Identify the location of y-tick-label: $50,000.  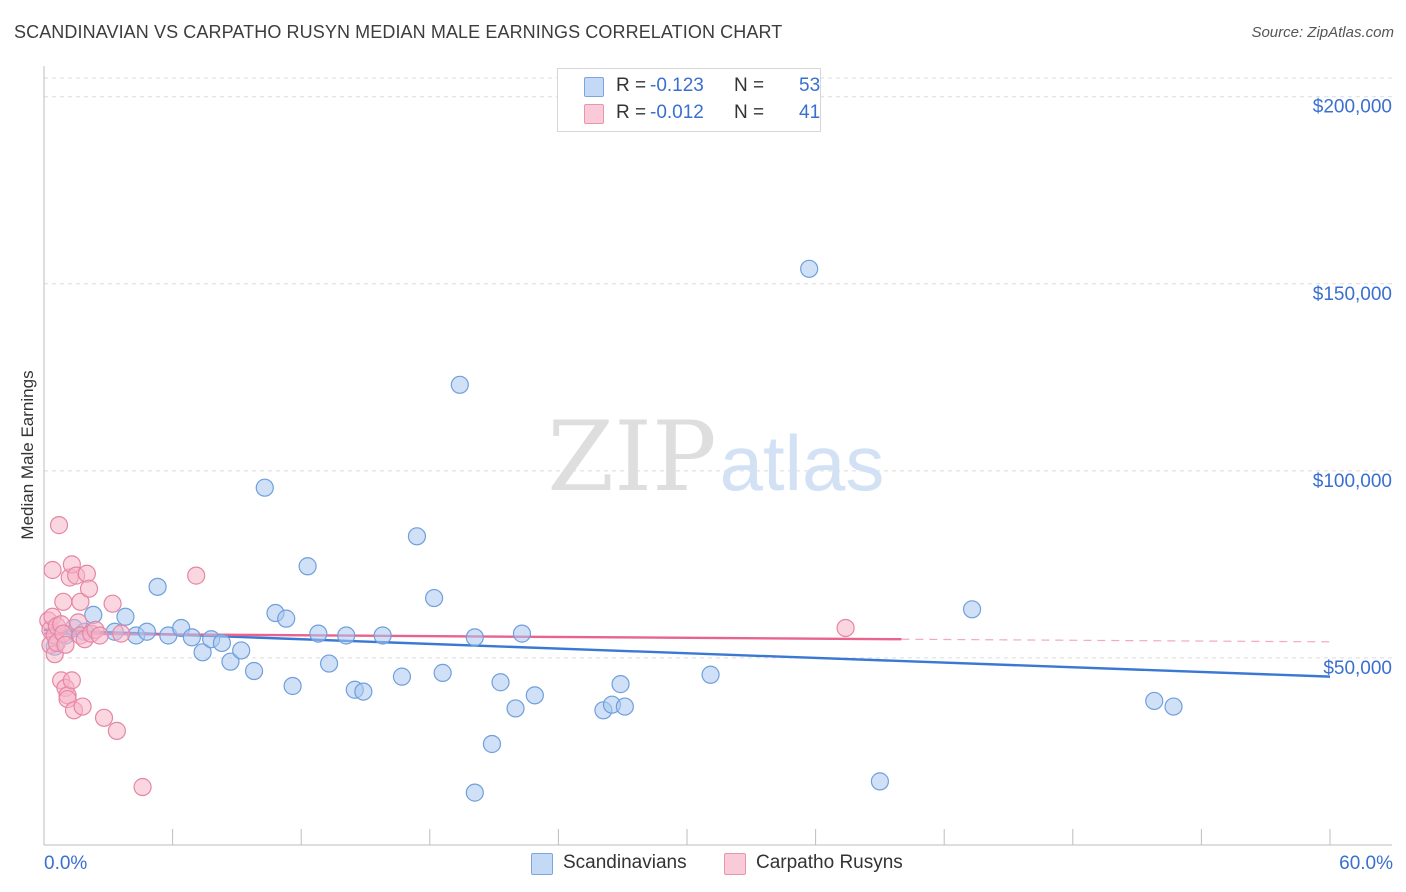
(1357, 668).